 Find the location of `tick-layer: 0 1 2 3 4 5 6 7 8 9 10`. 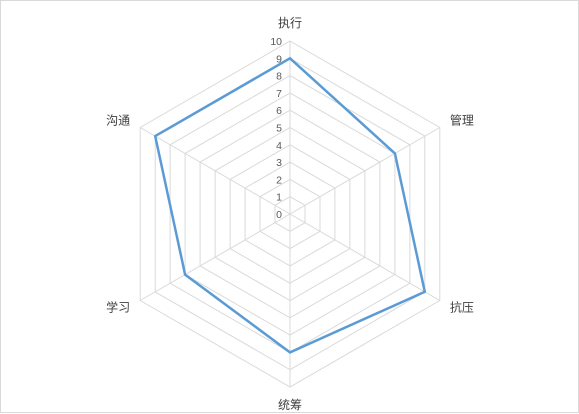

tick-layer: 0 1 2 3 4 5 6 7 8 9 10 is located at coordinates (276, 128).